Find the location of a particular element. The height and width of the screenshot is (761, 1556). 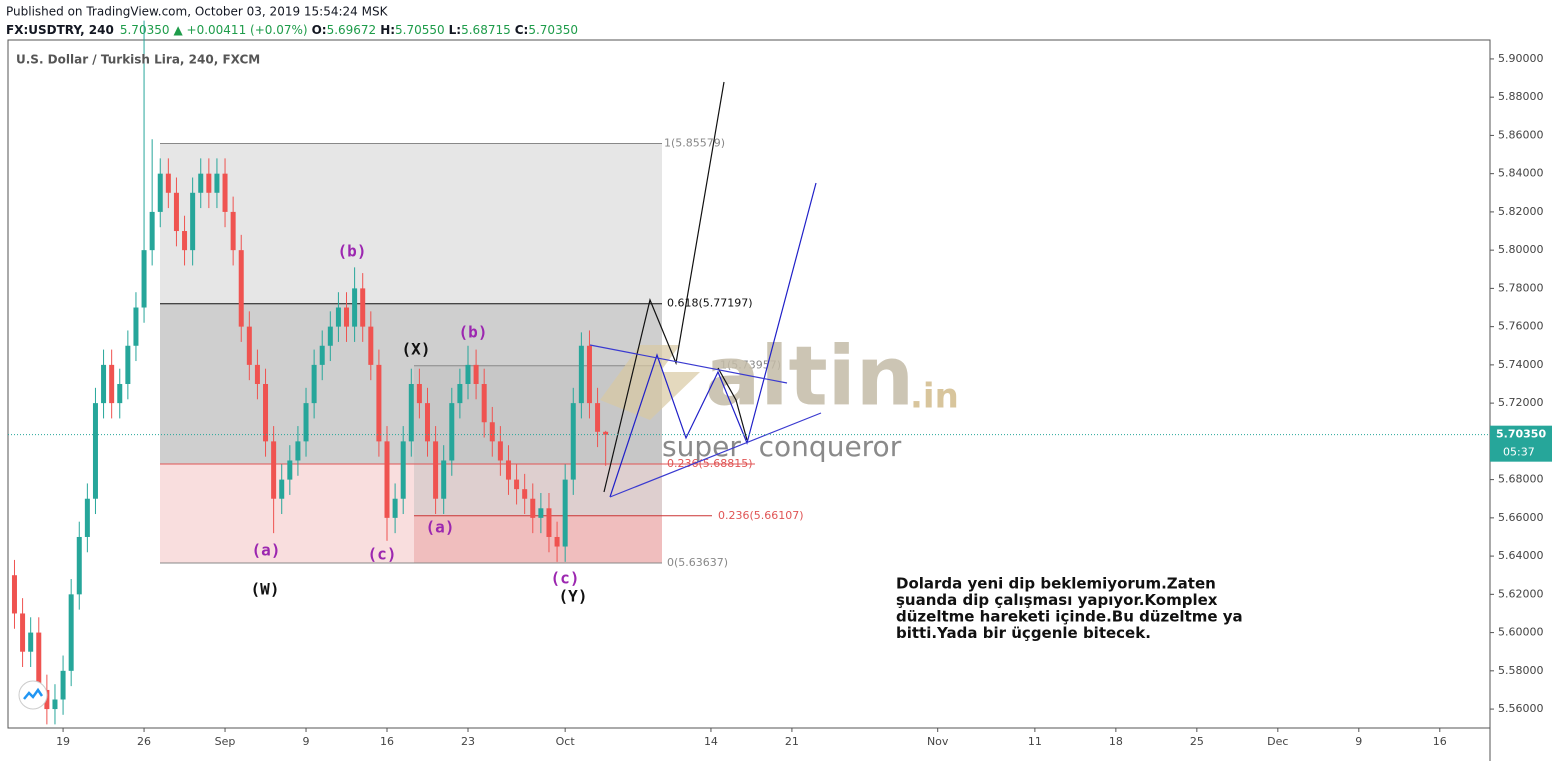

x-tick-label: 26 is located at coordinates (144, 741).